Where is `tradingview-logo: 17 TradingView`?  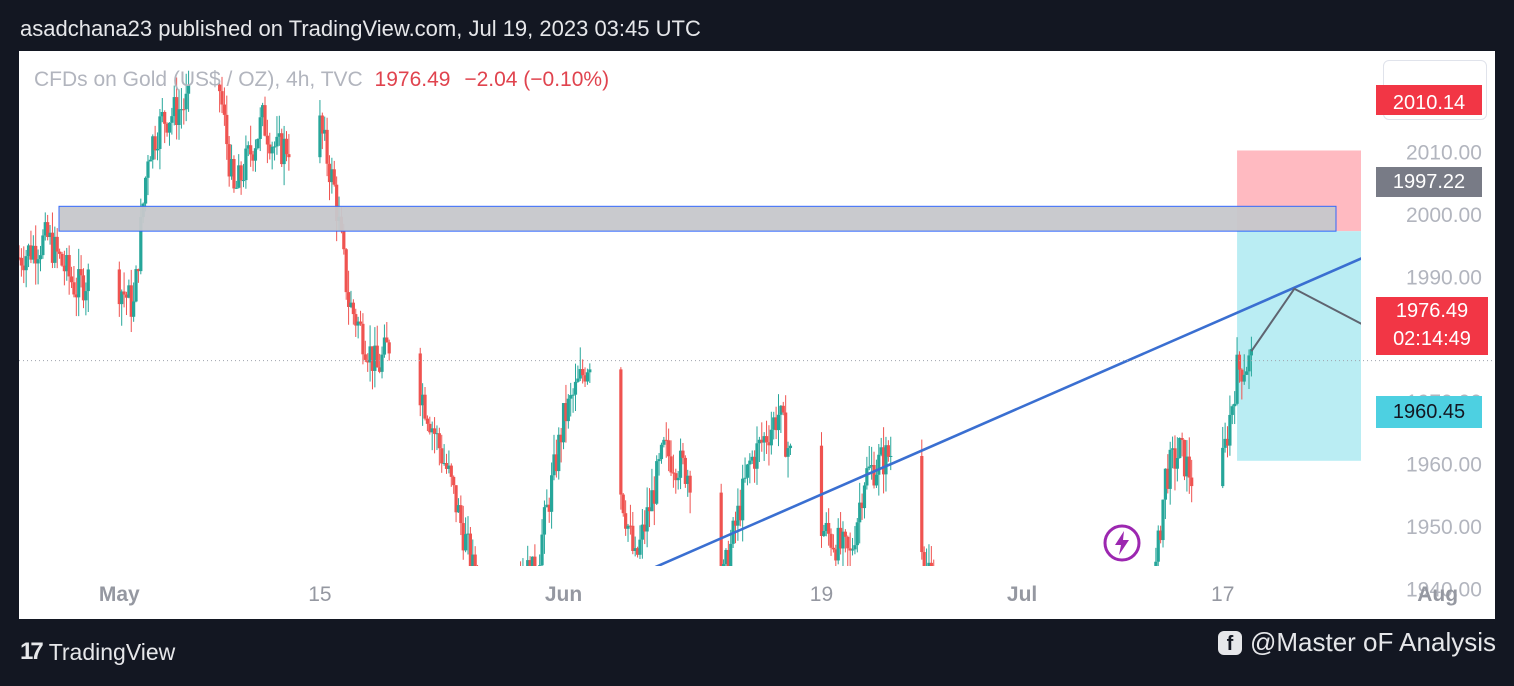
tradingview-logo: 17 TradingView is located at coordinates (97, 652).